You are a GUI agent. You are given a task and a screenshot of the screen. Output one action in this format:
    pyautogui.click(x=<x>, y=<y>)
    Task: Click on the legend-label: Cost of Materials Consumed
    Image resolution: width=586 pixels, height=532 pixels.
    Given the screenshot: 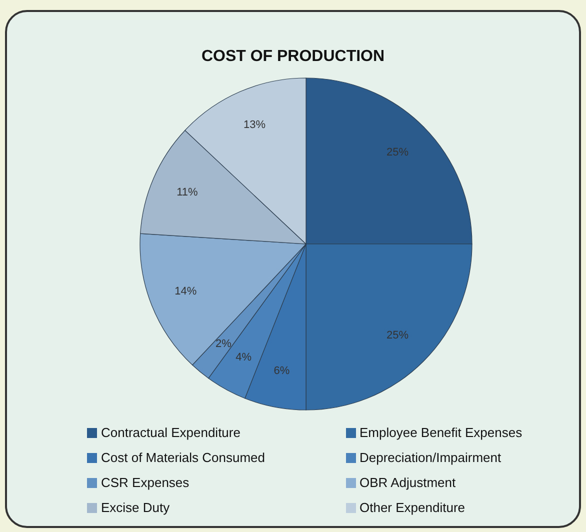 What is the action you would take?
    pyautogui.click(x=183, y=457)
    